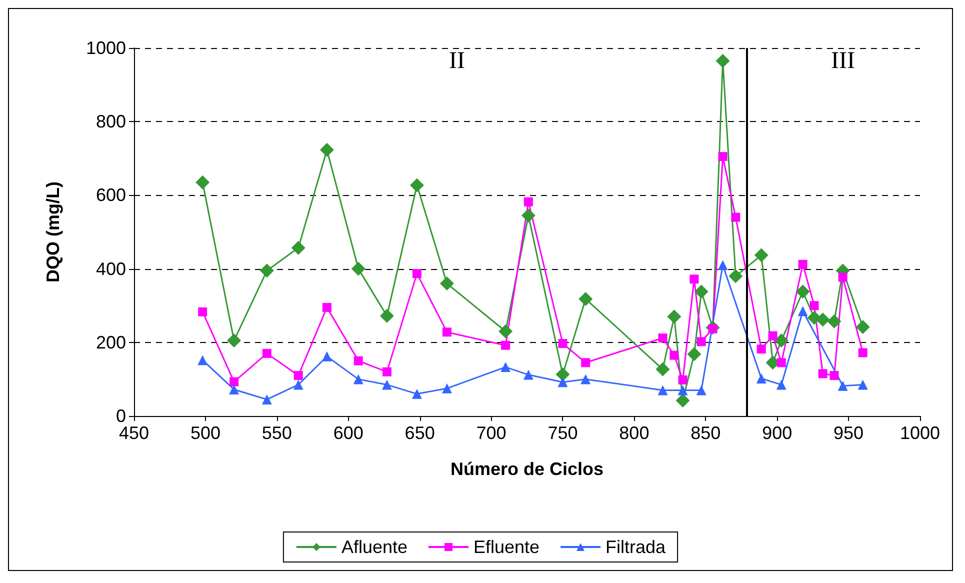 The height and width of the screenshot is (583, 965). What do you see at coordinates (843, 61) in the screenshot?
I see `annotation: III` at bounding box center [843, 61].